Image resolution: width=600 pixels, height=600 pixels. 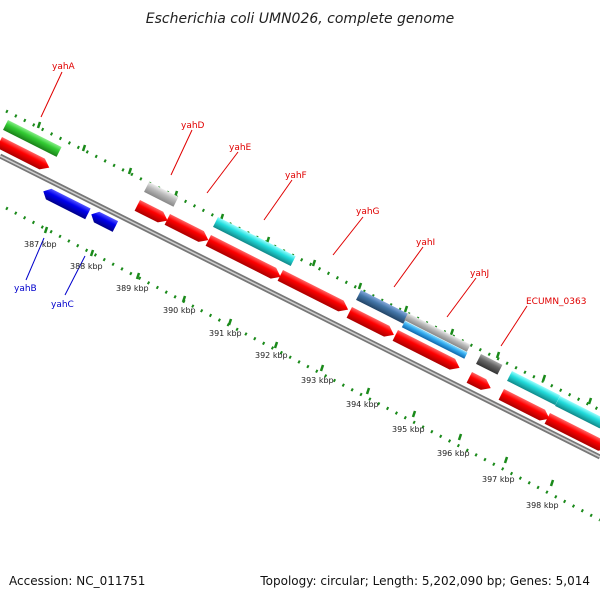 I want to click on kbp-label: 398 kbp, so click(x=542, y=505).